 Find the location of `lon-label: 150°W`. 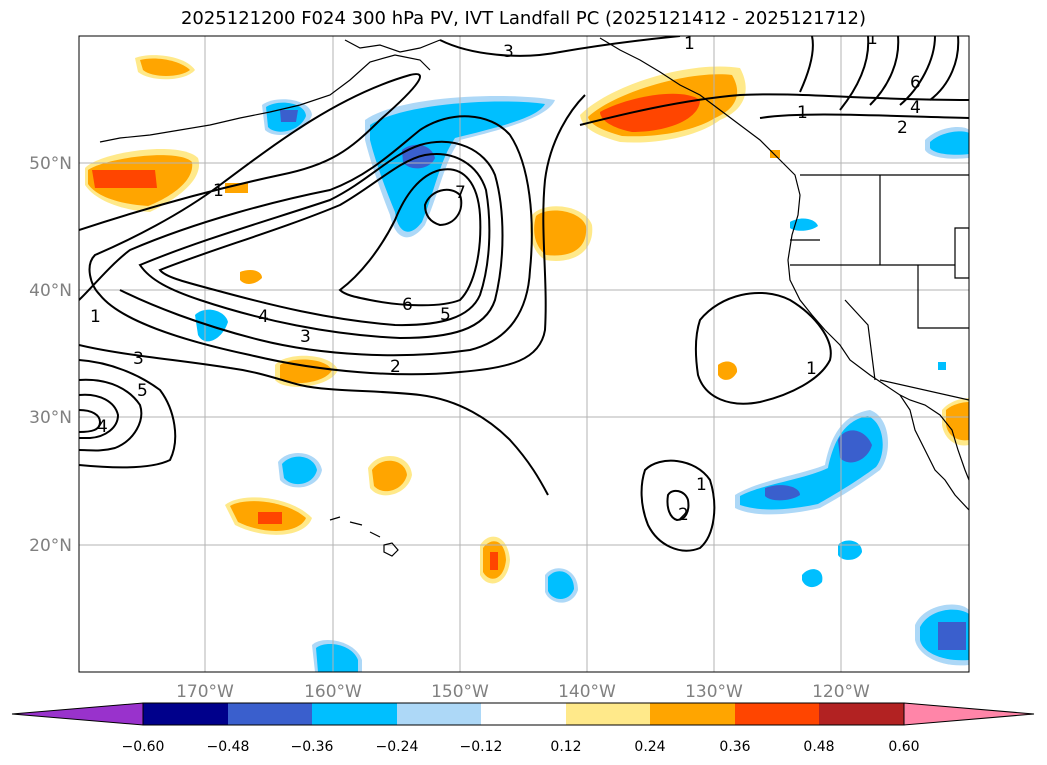

lon-label: 150°W is located at coordinates (460, 692).